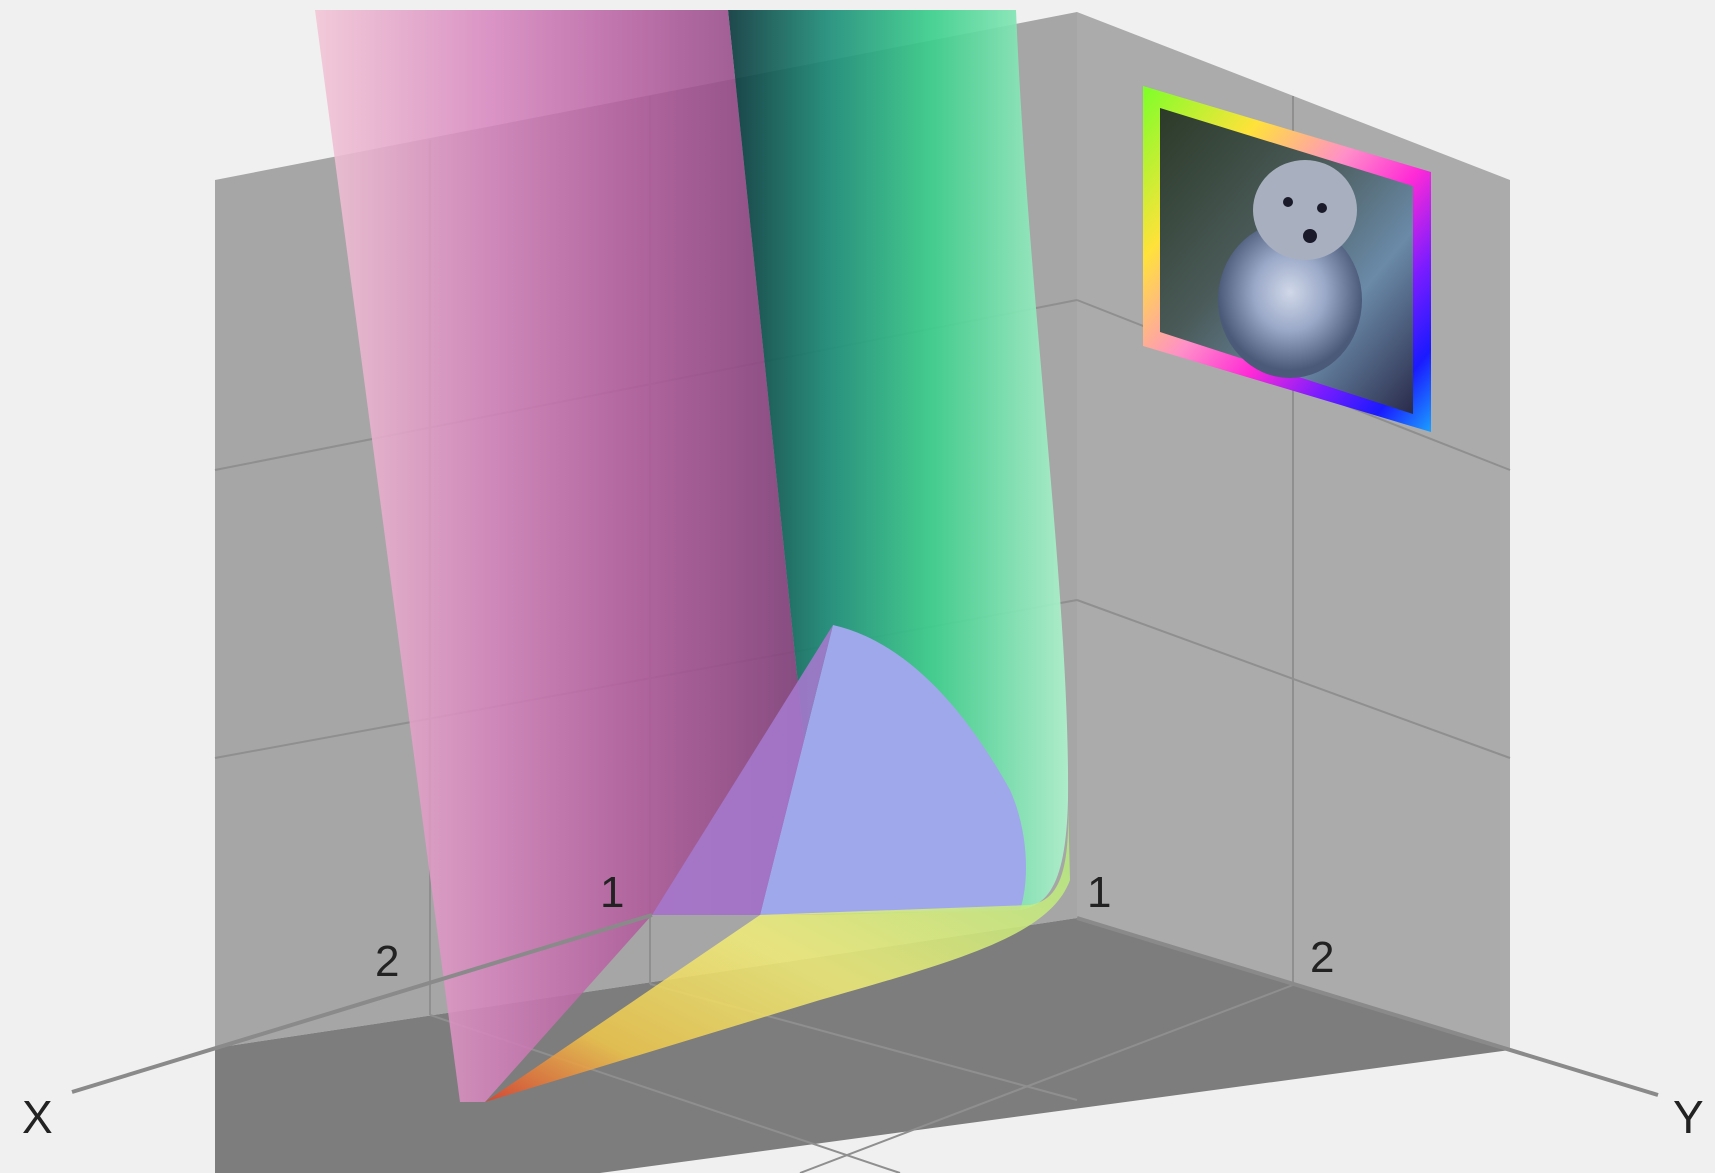 The width and height of the screenshot is (1715, 1173). I want to click on x-tick-2: 2, so click(387, 961).